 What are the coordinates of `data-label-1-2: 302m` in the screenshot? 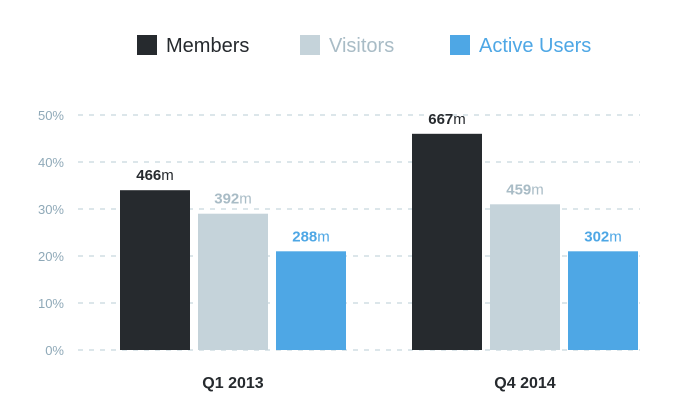 It's located at (603, 236).